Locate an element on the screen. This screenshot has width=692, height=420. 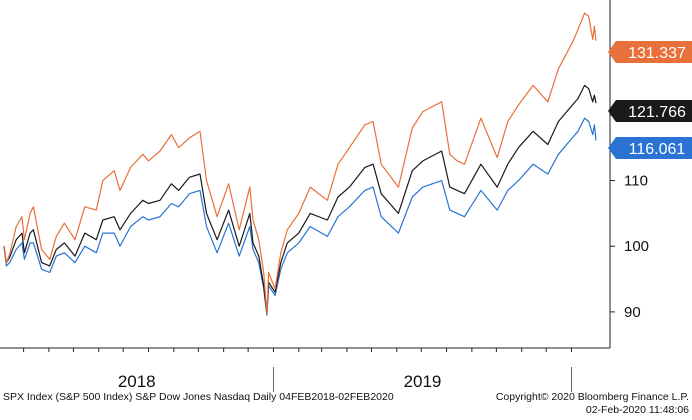
y-tick-label: 100 is located at coordinates (636, 246).